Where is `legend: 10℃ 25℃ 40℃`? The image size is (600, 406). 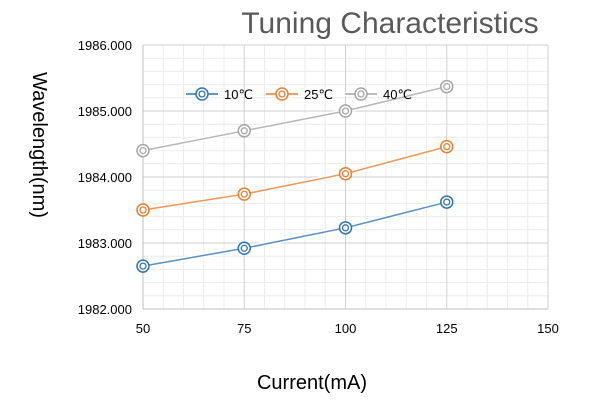
legend: 10℃ 25℃ 40℃ is located at coordinates (299, 94).